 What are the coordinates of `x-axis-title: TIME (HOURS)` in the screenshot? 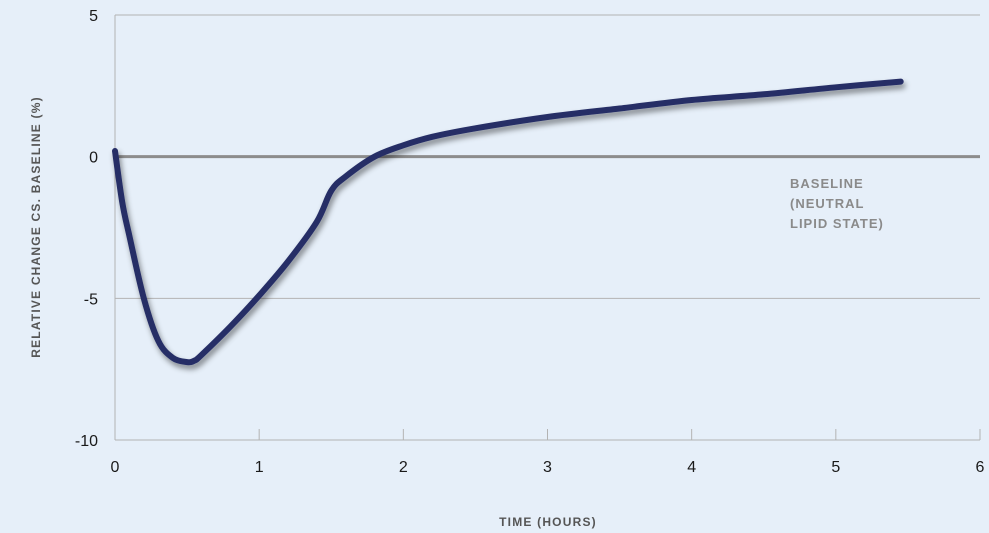 It's located at (548, 522).